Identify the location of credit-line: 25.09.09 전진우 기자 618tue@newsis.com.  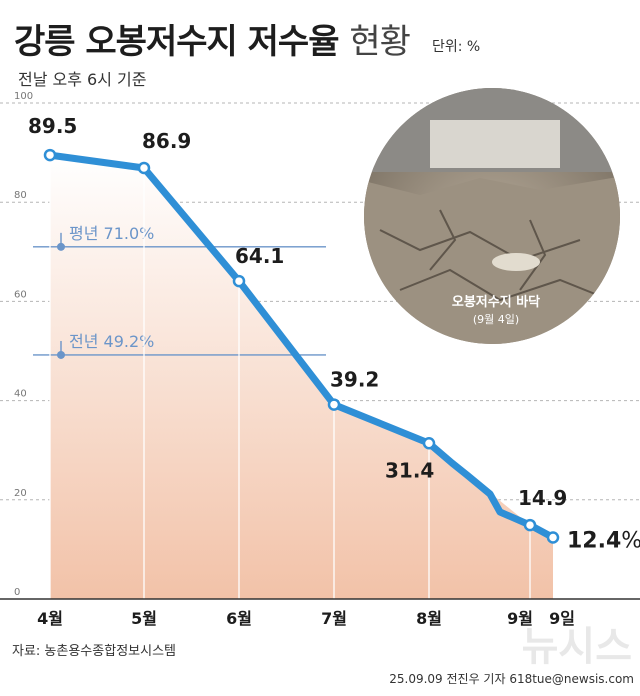
(511, 679).